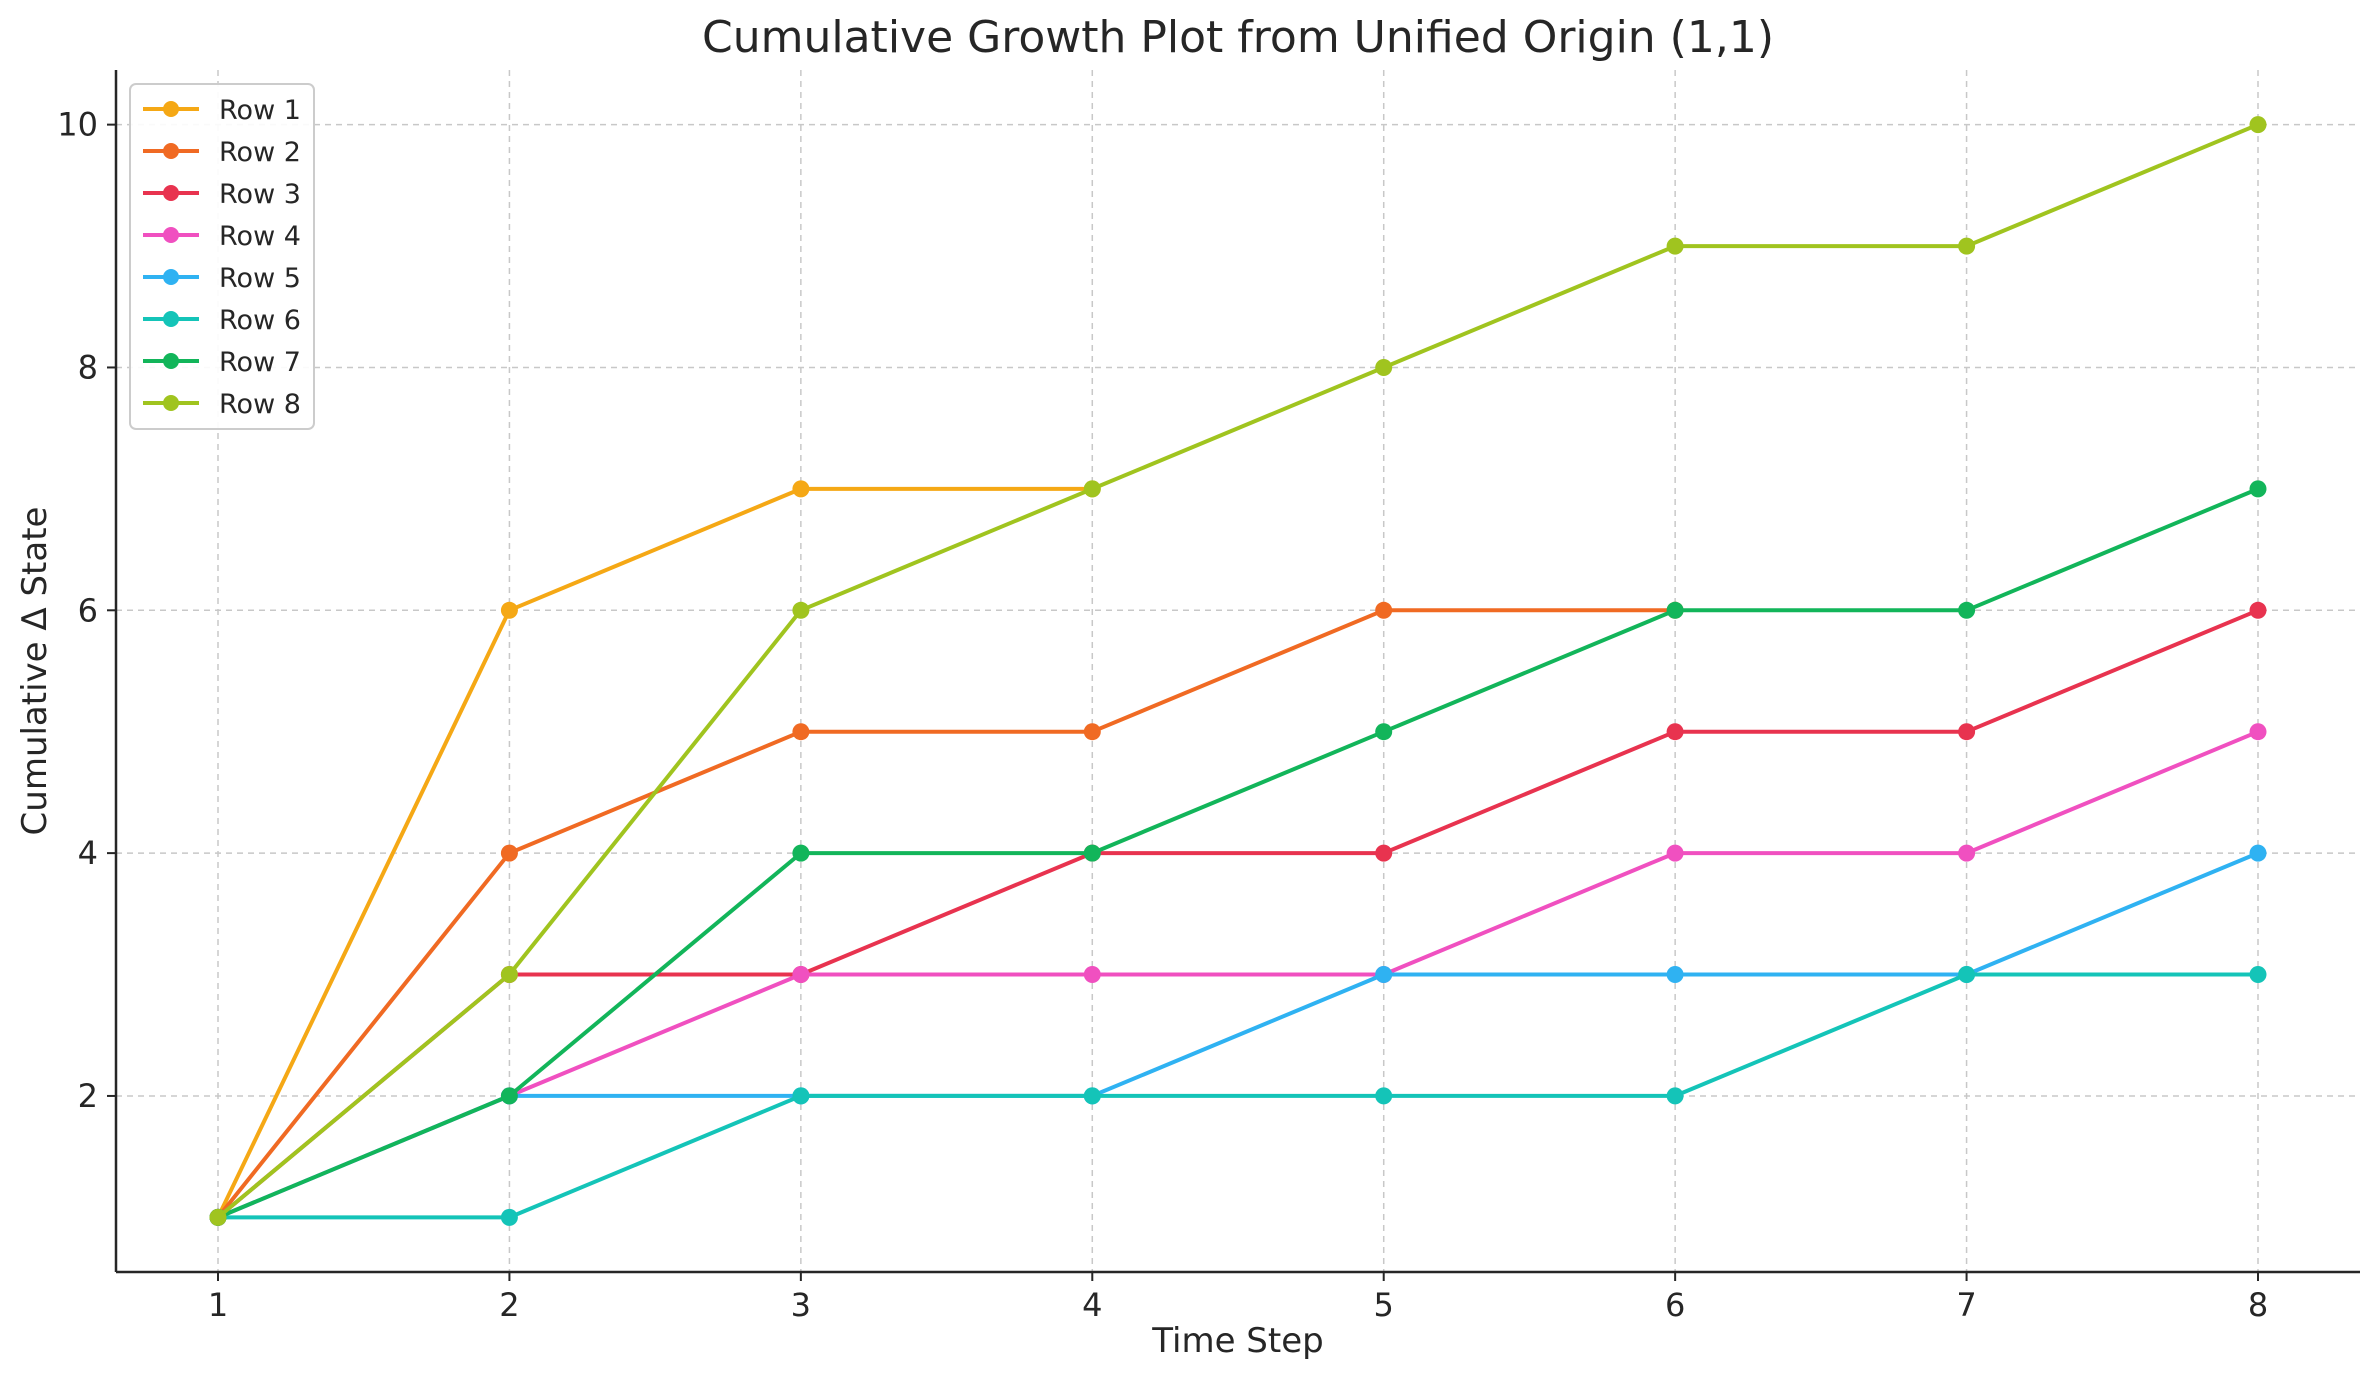 The height and width of the screenshot is (1380, 2380). Describe the element at coordinates (218, 1305) in the screenshot. I see `x-tick-label: 1` at that location.